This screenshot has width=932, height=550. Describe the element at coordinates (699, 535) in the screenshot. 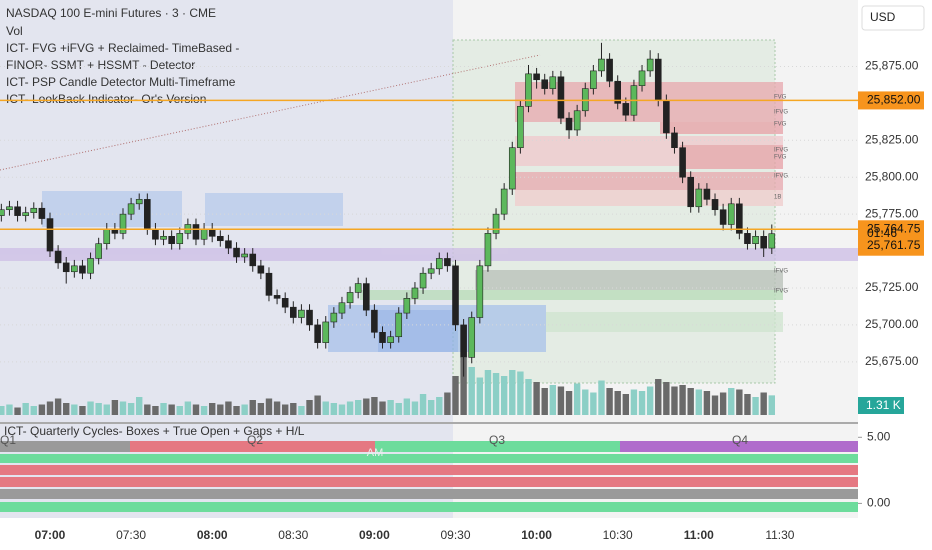

I see `x-tick-label: 11:00` at that location.